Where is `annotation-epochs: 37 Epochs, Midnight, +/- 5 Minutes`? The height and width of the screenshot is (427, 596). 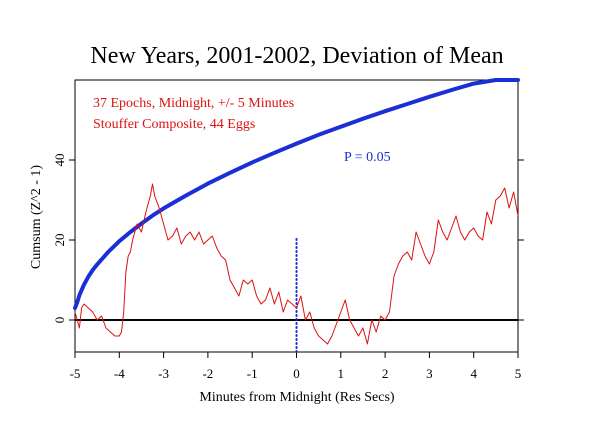 annotation-epochs: 37 Epochs, Midnight, +/- 5 Minutes is located at coordinates (193, 103).